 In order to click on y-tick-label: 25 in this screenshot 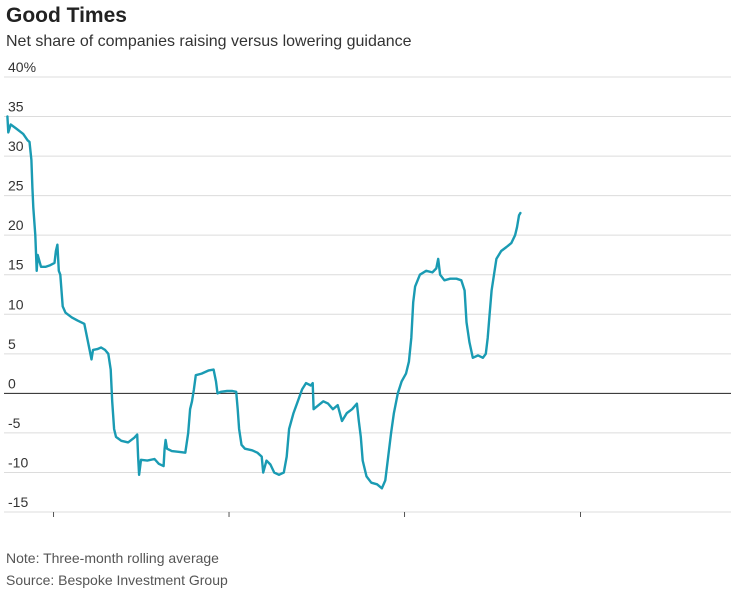, I will do `click(16, 186)`.